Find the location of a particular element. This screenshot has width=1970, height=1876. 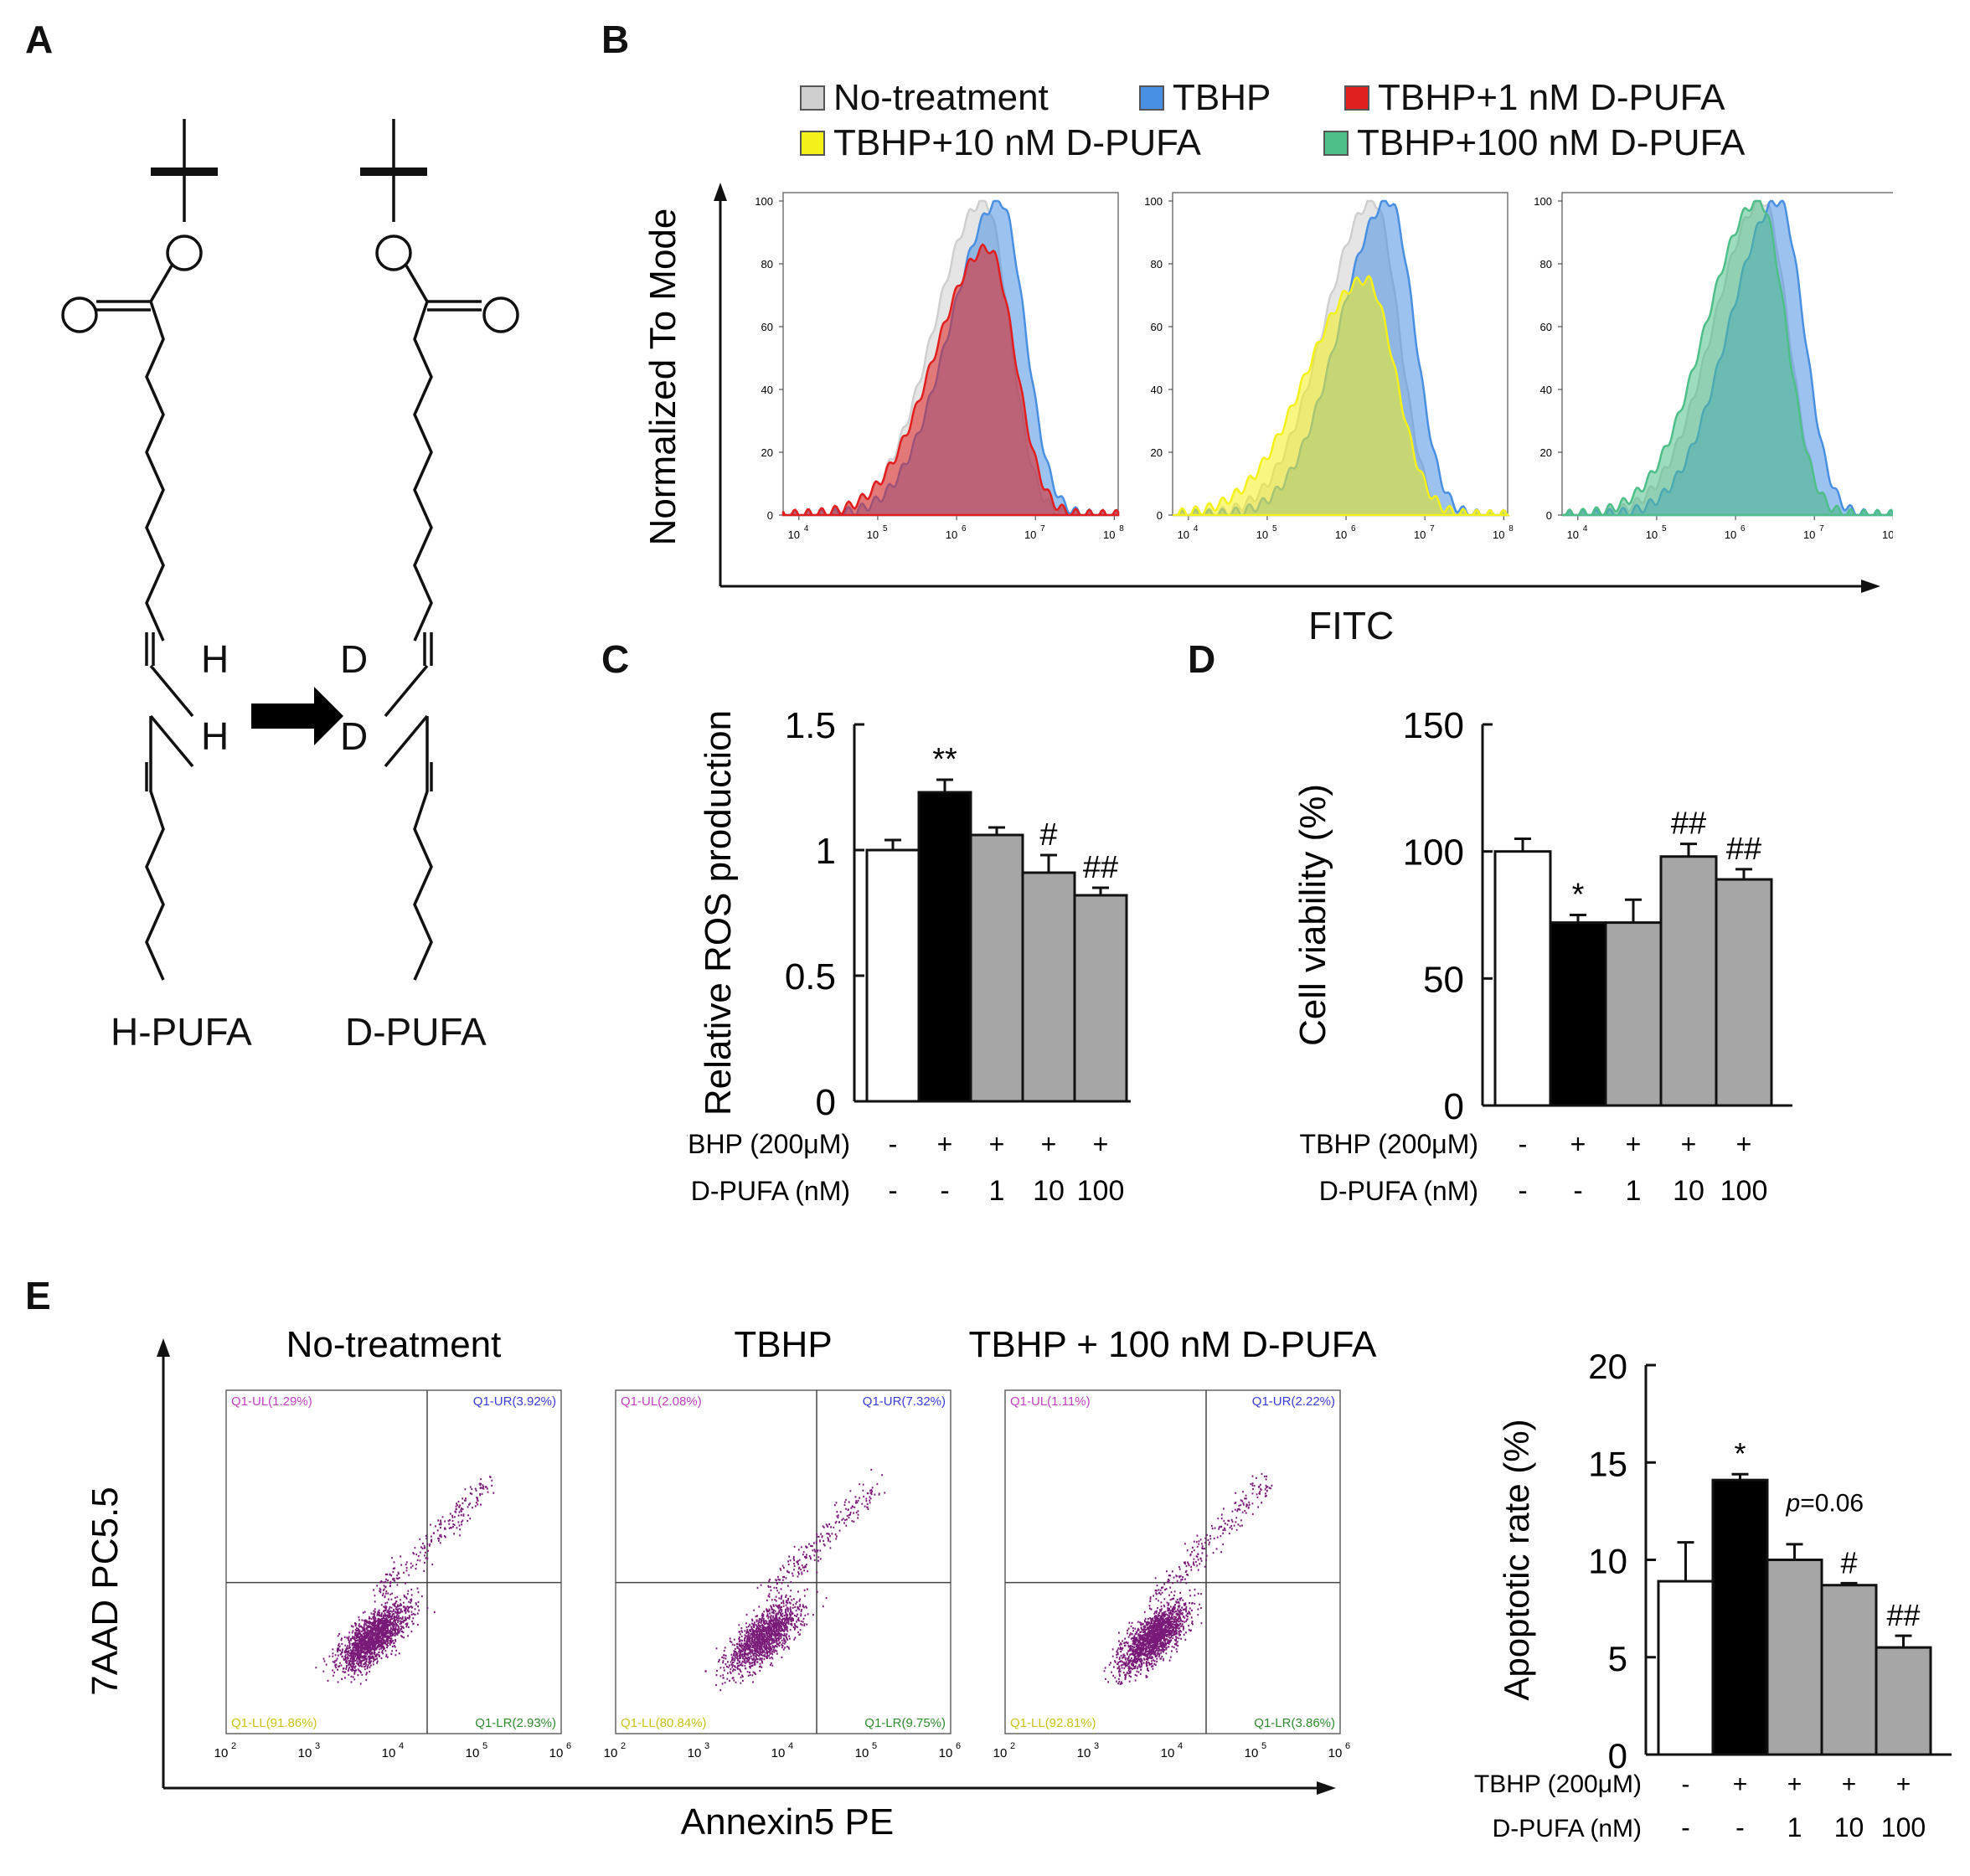

quadrant-ul-label: Q1-UL(1.29%) is located at coordinates (271, 1401).